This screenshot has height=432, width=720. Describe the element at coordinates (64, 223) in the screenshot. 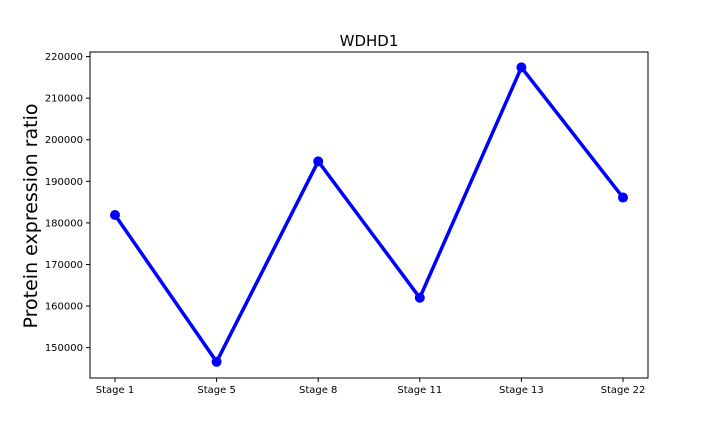

I see `y-tick-label: 180000` at that location.